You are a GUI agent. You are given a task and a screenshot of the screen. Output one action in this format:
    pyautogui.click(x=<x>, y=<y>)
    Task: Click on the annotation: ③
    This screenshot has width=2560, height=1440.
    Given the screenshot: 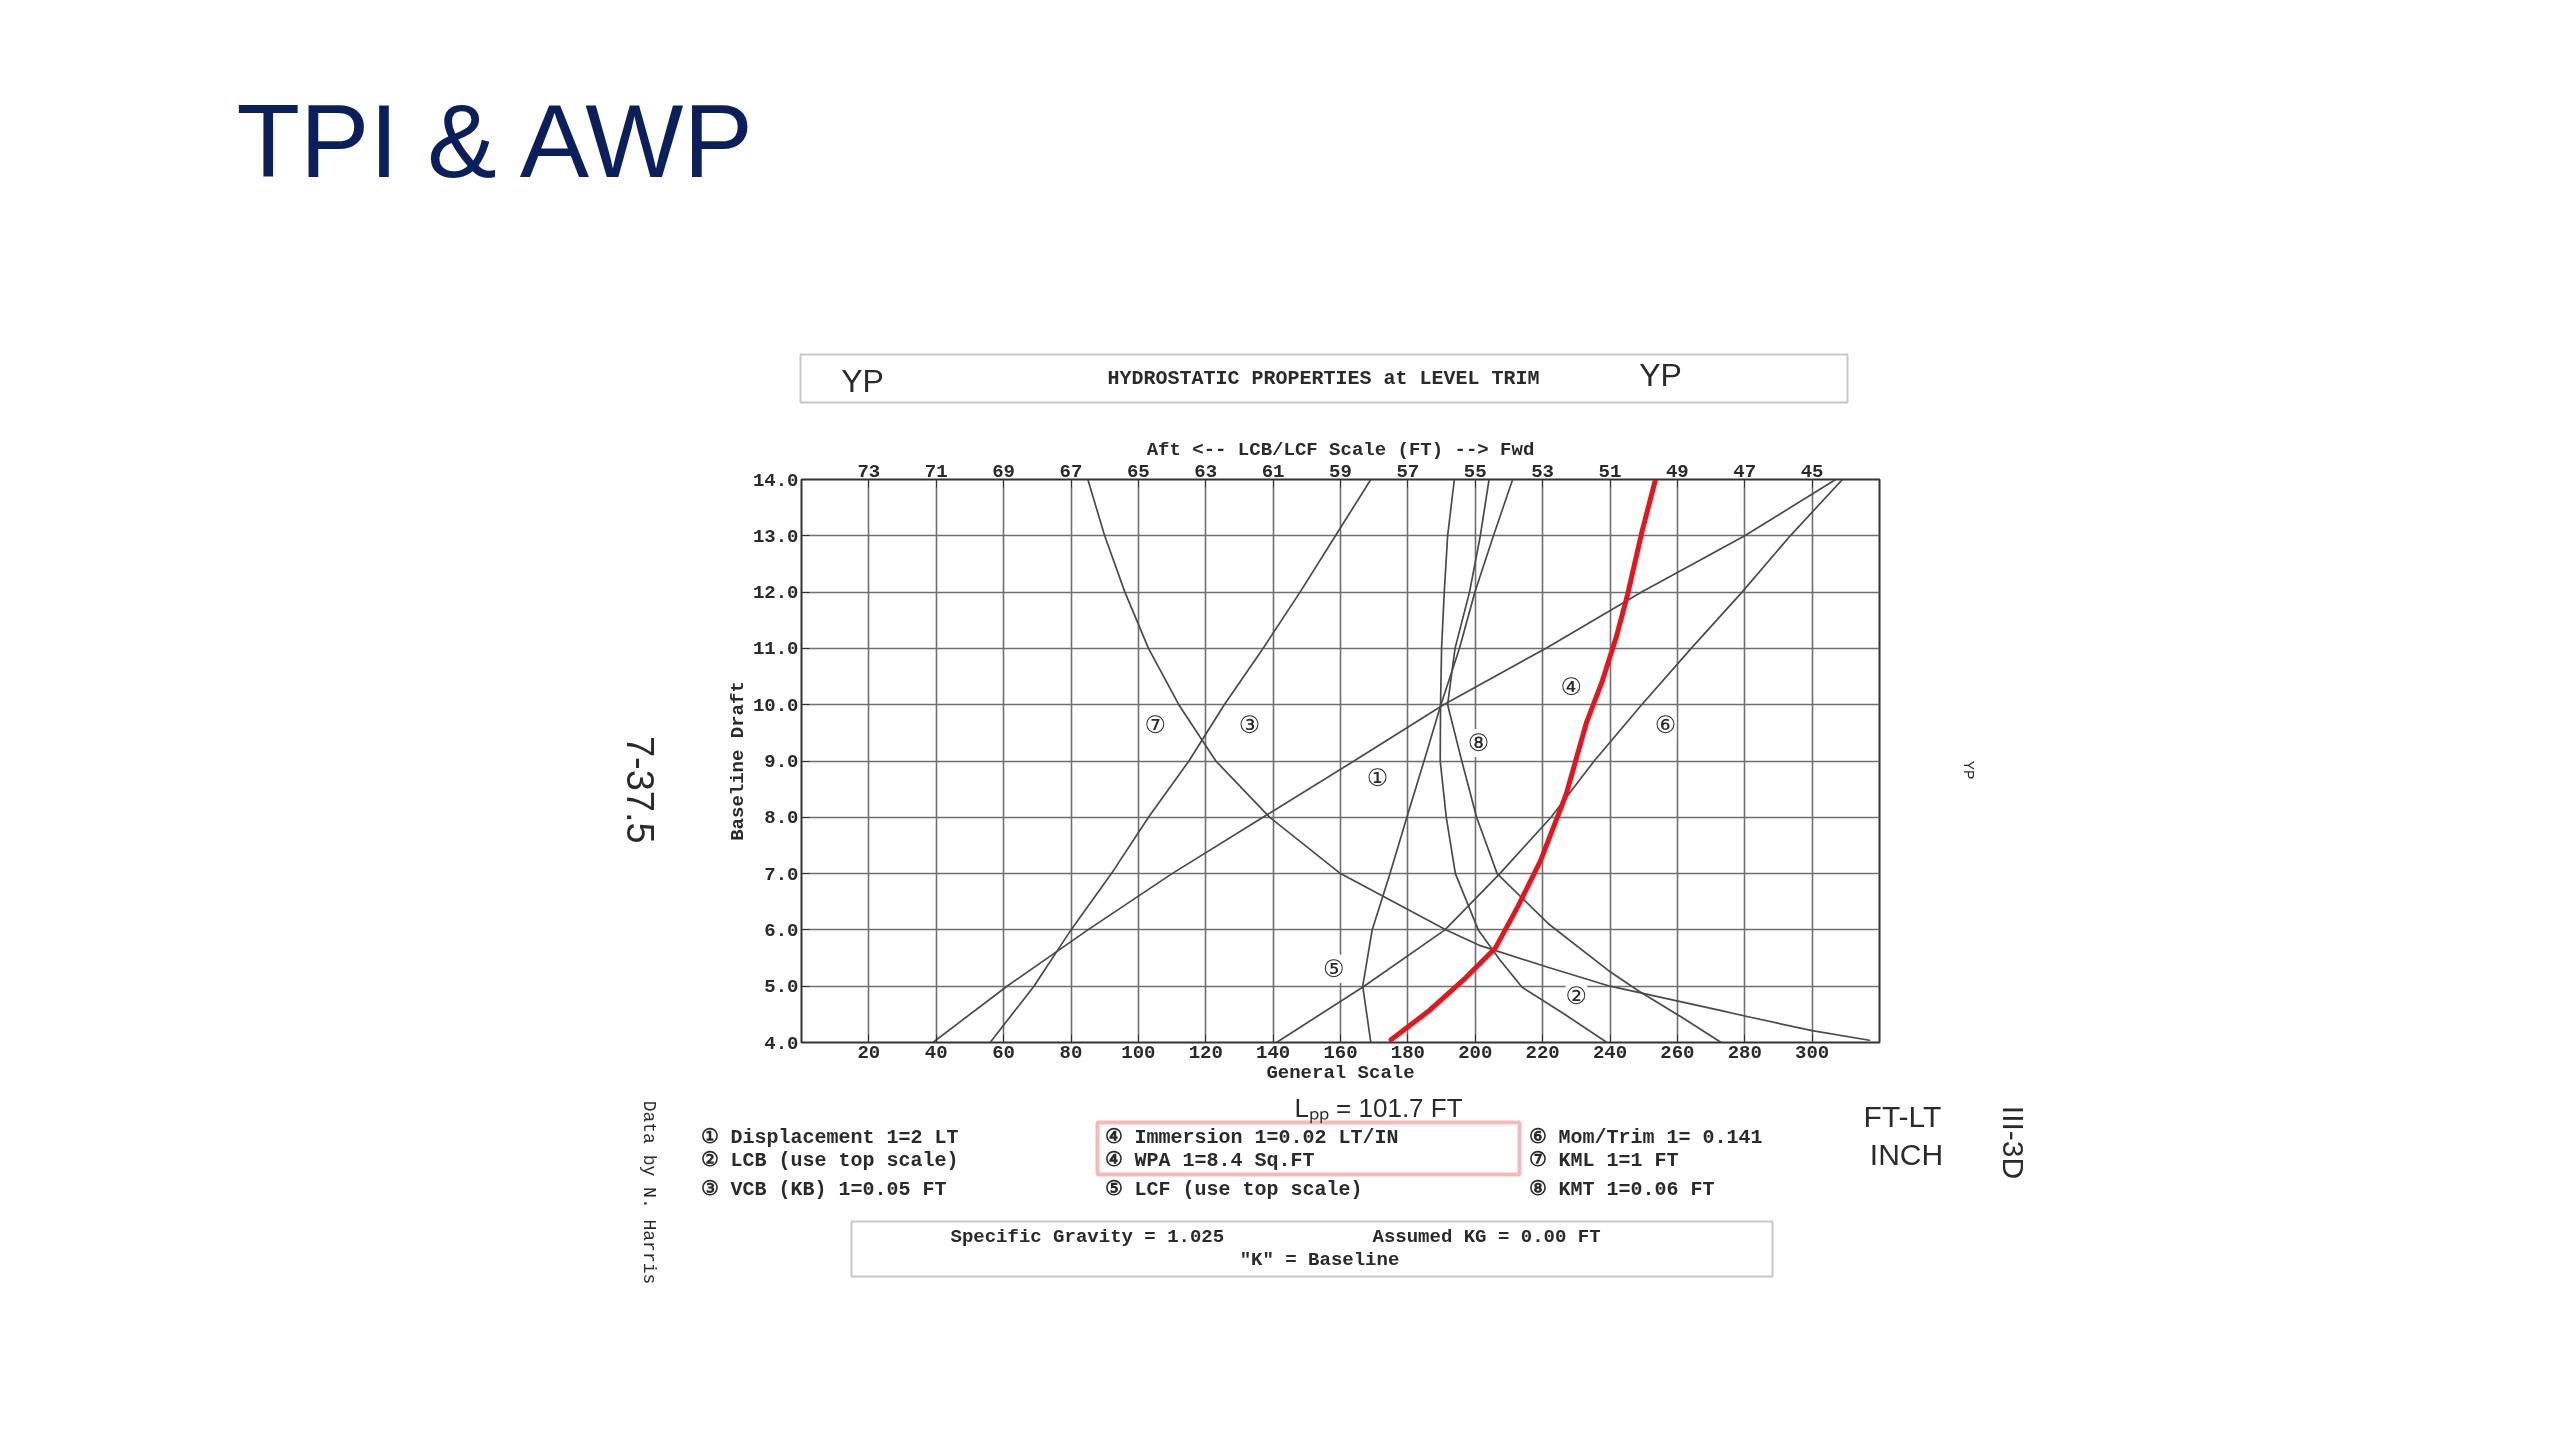 What is the action you would take?
    pyautogui.click(x=1249, y=724)
    